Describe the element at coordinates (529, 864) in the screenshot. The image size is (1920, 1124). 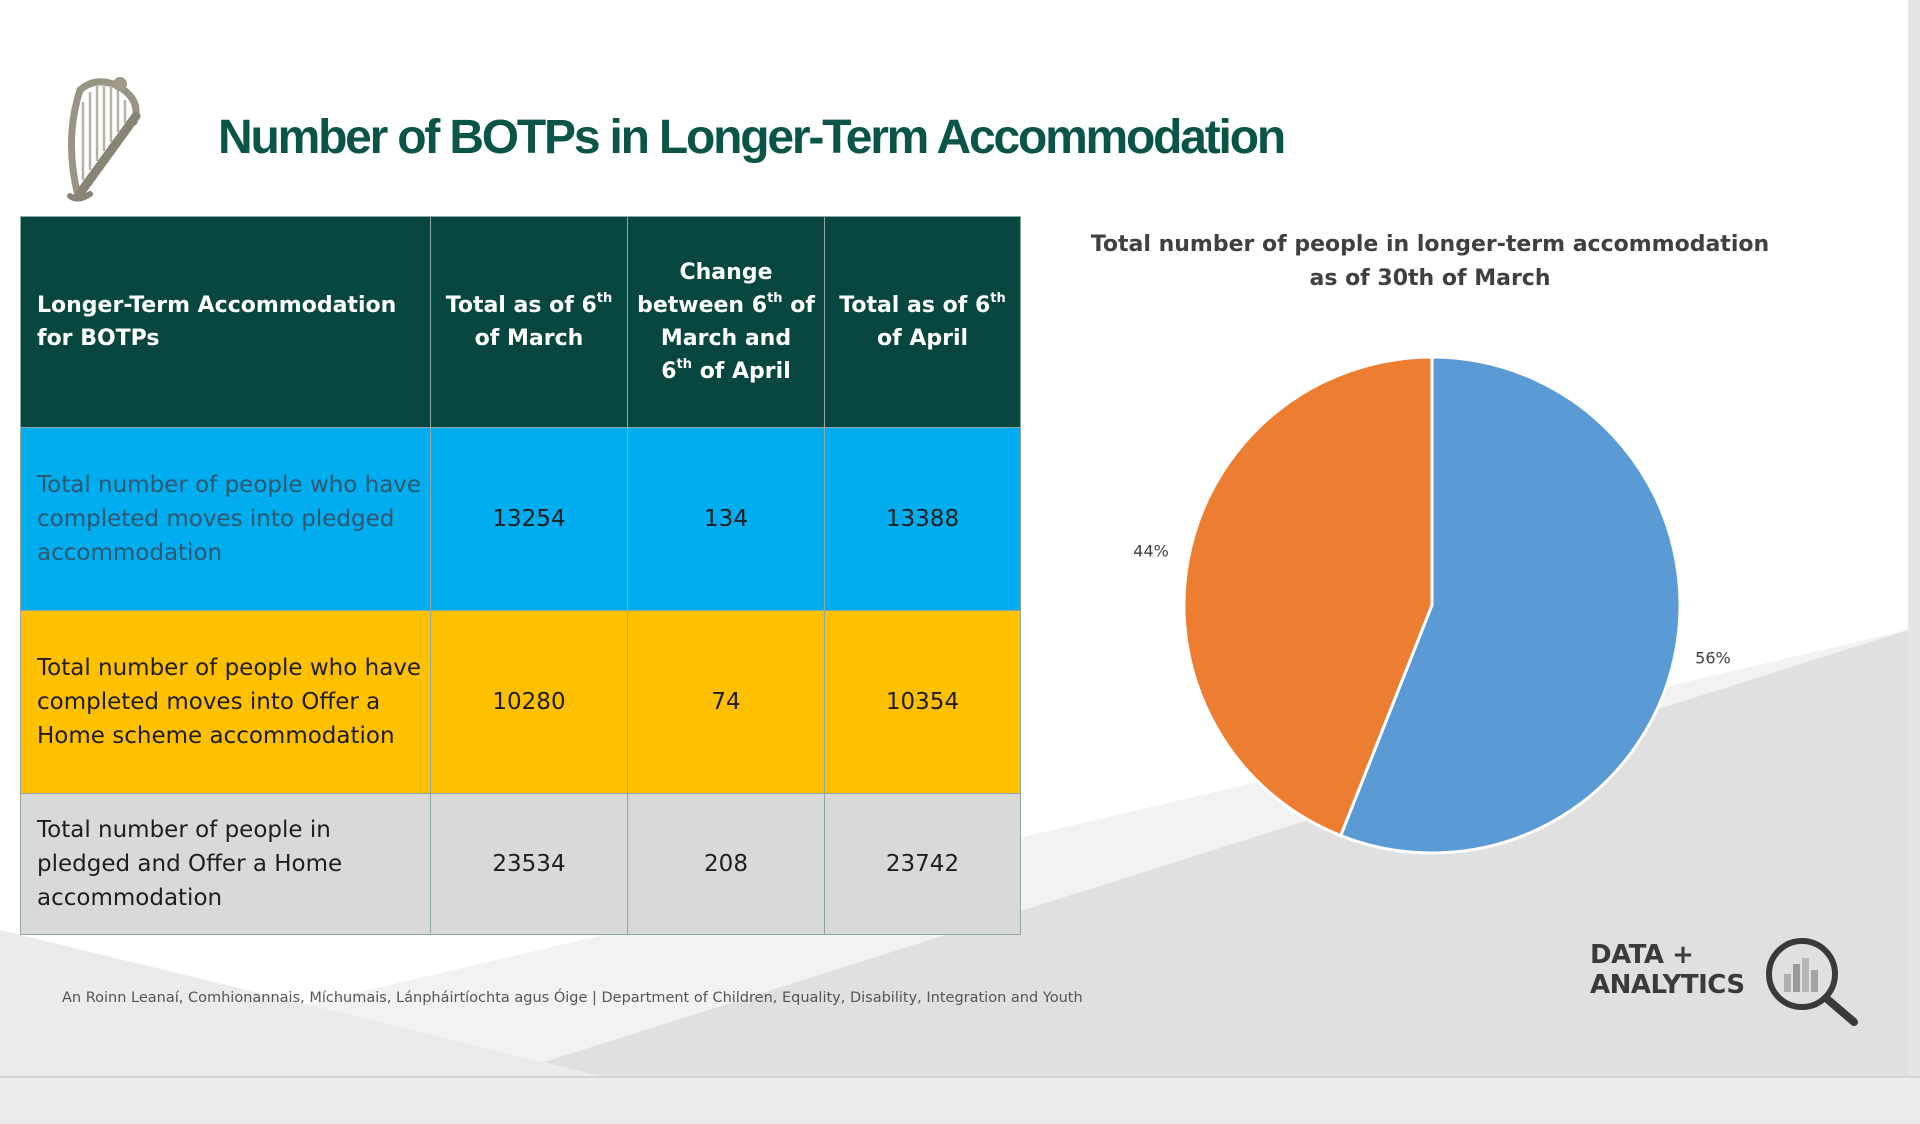
I see `cell-total-march: 23534` at that location.